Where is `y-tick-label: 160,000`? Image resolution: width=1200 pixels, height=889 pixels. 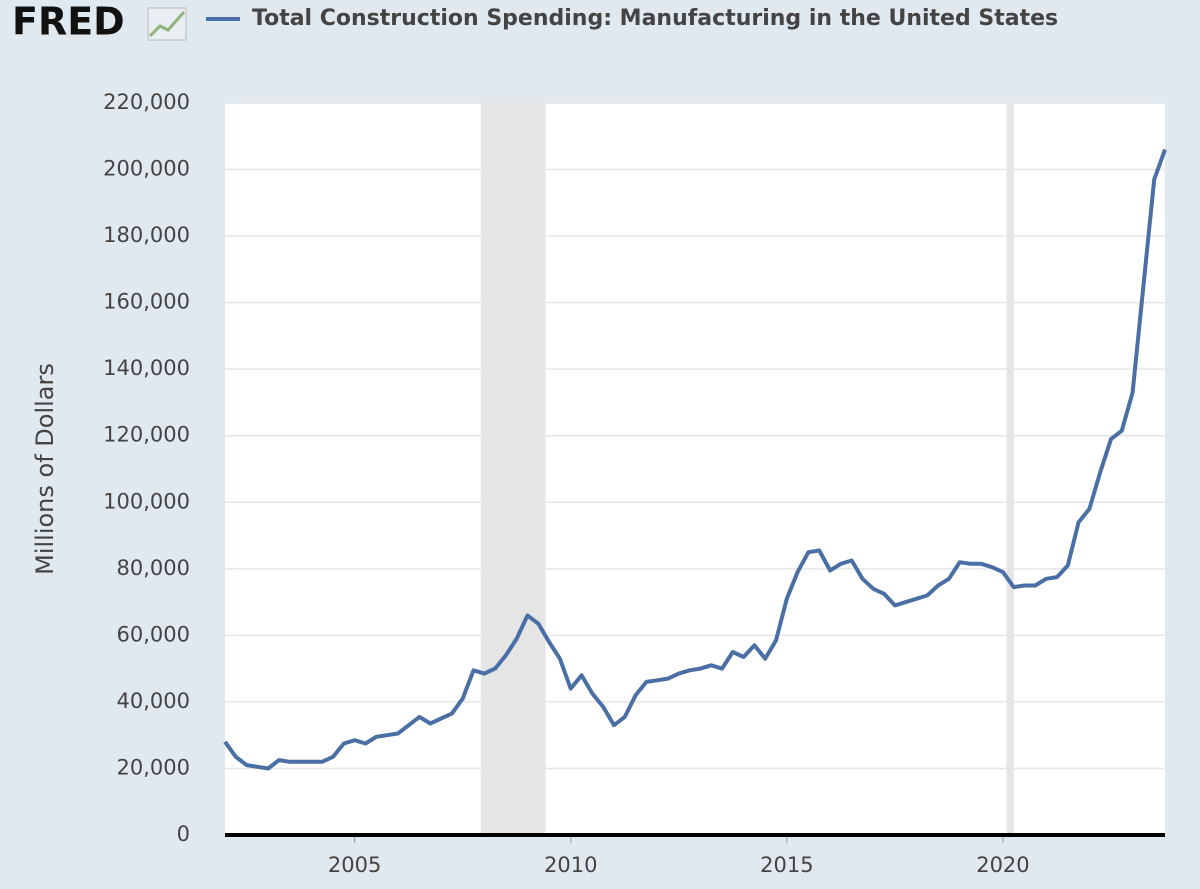 y-tick-label: 160,000 is located at coordinates (146, 302).